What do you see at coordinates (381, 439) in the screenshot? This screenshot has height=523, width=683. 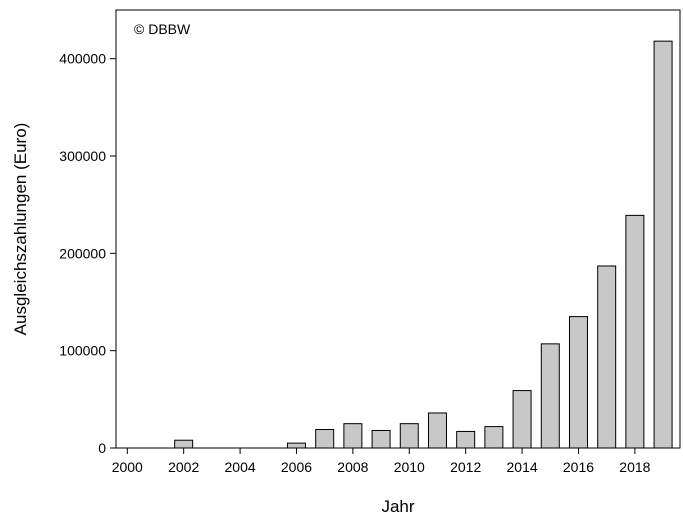 I see `bar-2009` at bounding box center [381, 439].